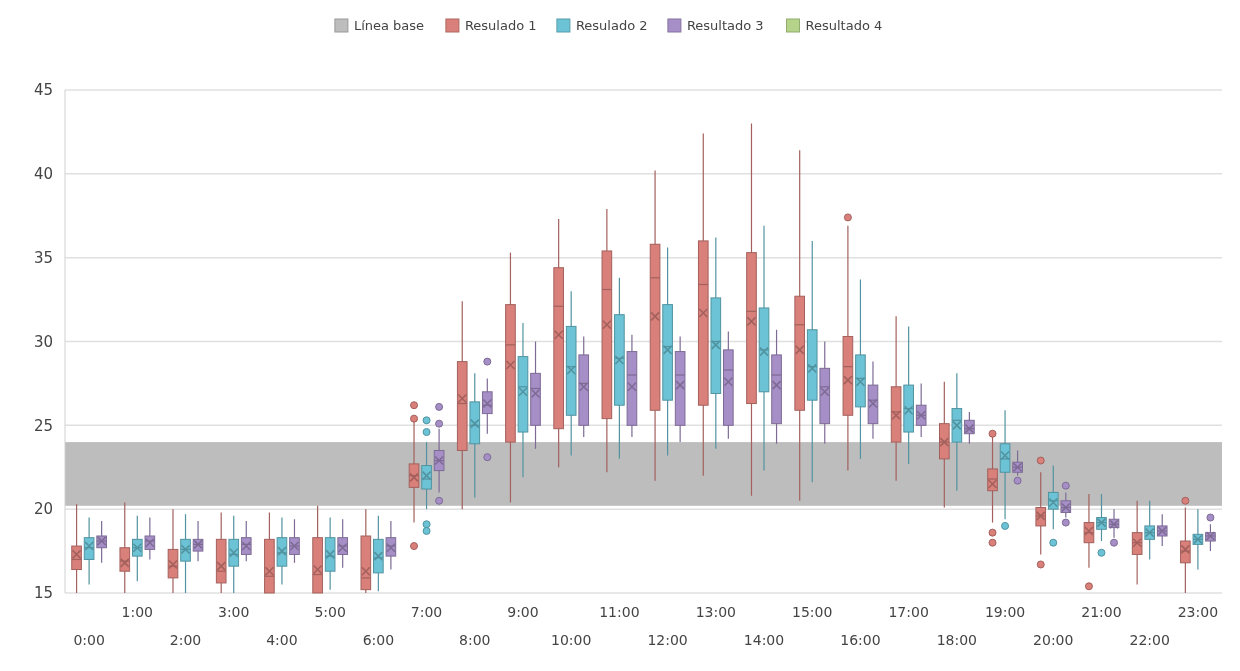 The image size is (1240, 671). What do you see at coordinates (715, 612) in the screenshot?
I see `x-tick-label: 13:00` at bounding box center [715, 612].